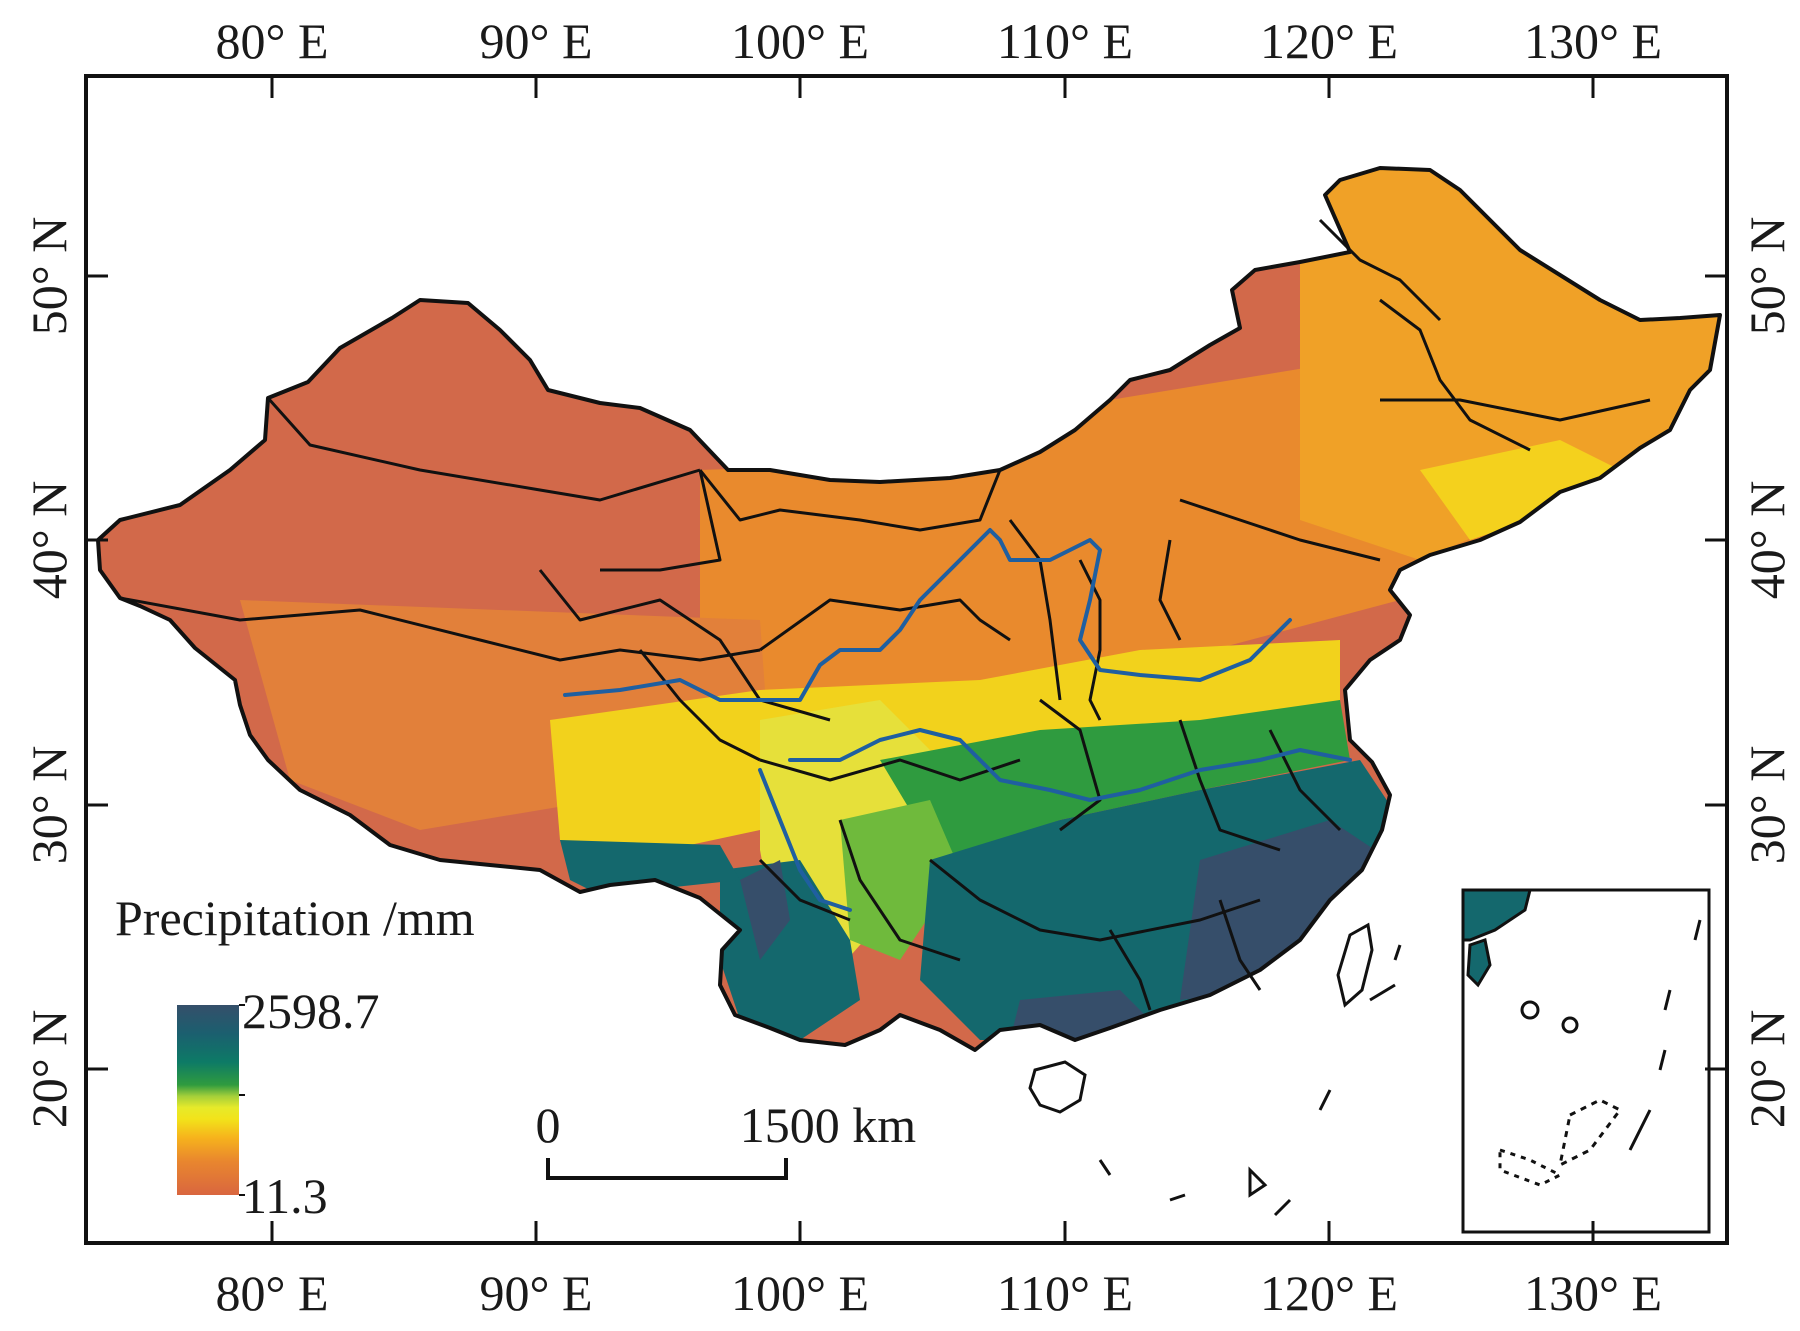 This screenshot has width=1800, height=1331. What do you see at coordinates (828, 1125) in the screenshot?
I see `scale-end-label: 1500 km` at bounding box center [828, 1125].